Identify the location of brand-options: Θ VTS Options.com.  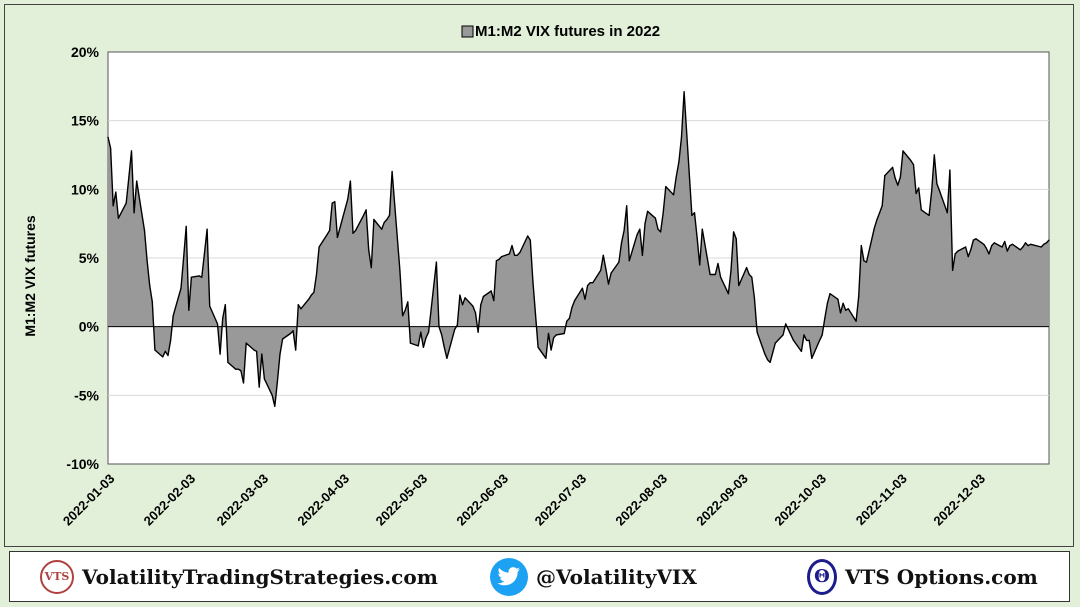
(922, 576).